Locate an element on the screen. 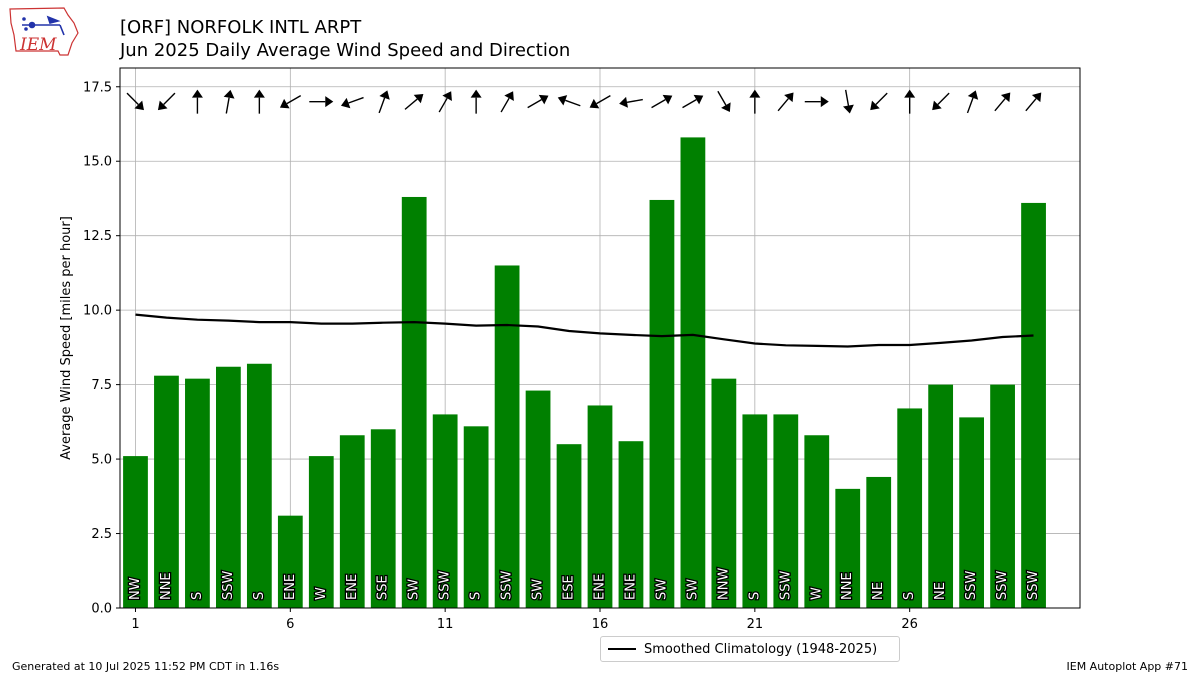 The height and width of the screenshot is (675, 1200). direction-label-day-22: SSW is located at coordinates (785, 585).